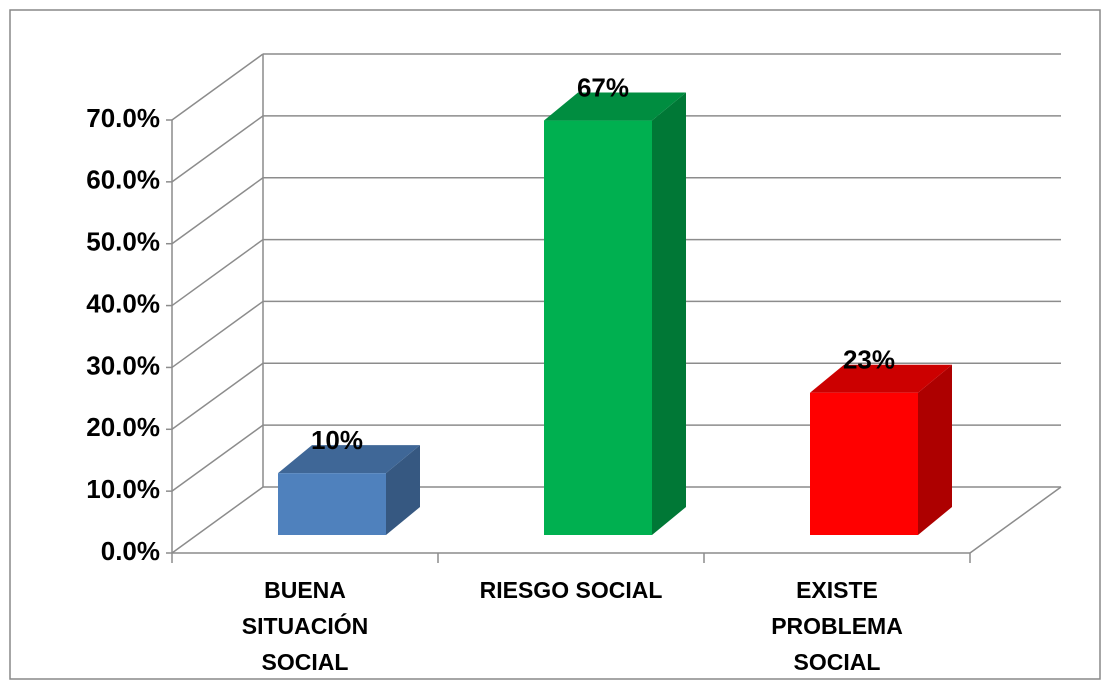  I want to click on x-tick-label: BUENA SITUACIÓN SOCIAL, so click(305, 626).